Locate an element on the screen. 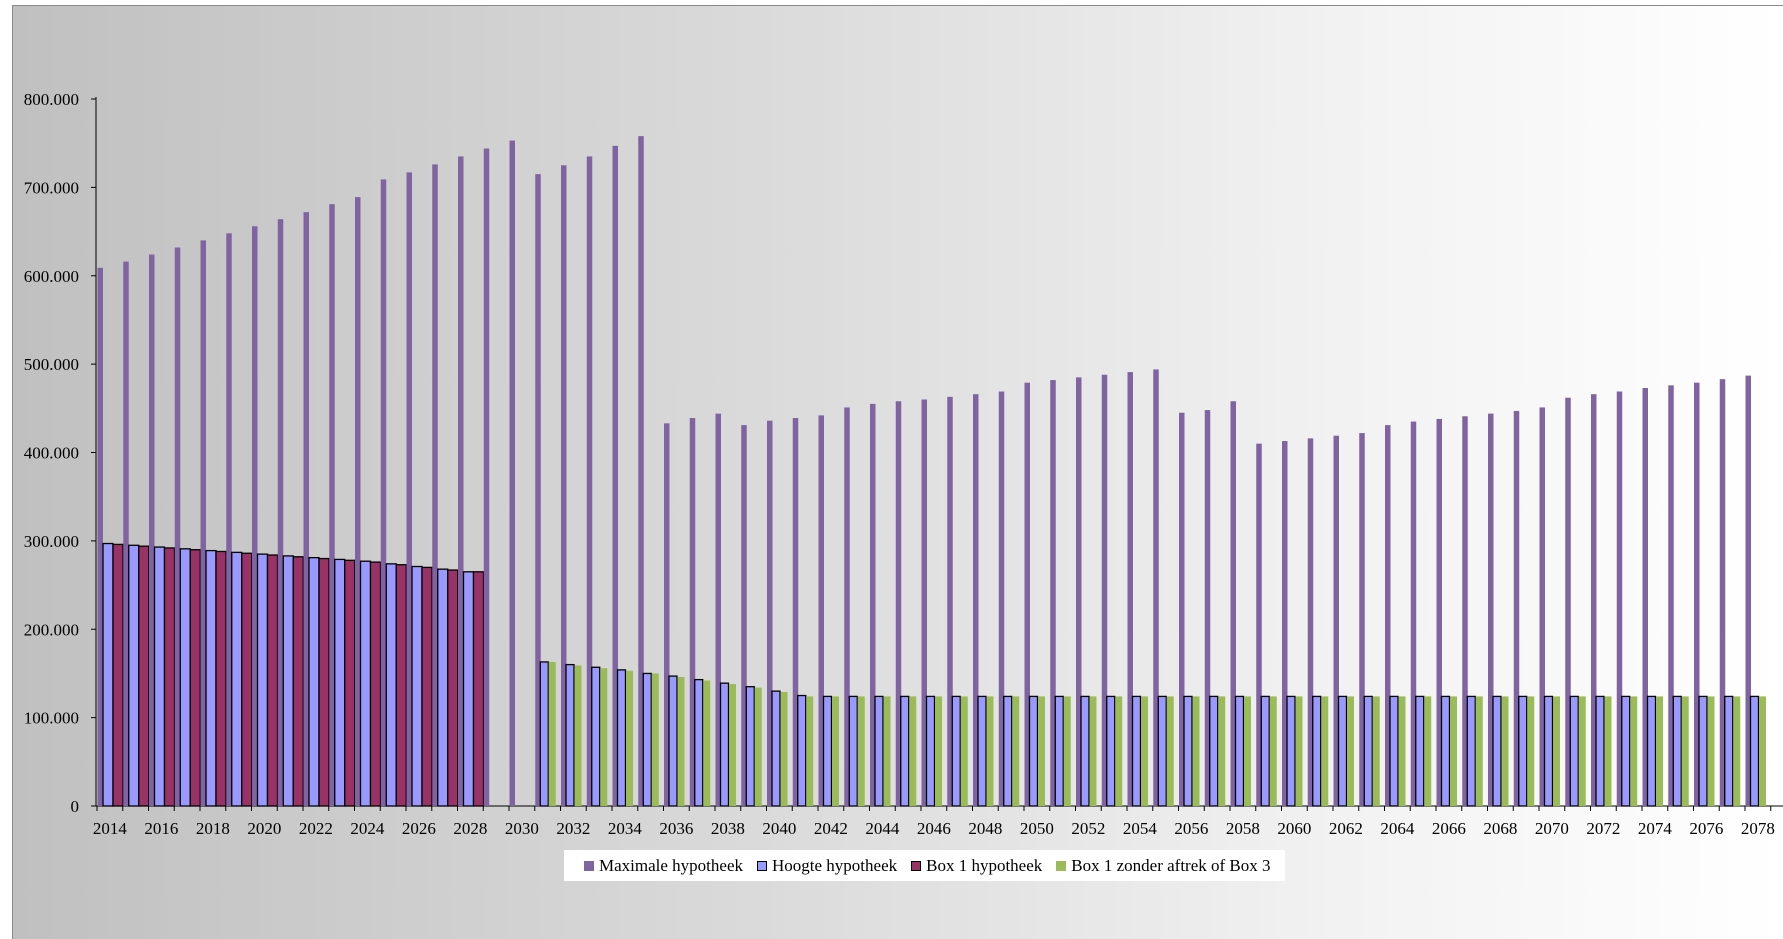 This screenshot has width=1783, height=939. bar-maximale-hypotheek-2042 is located at coordinates (821, 610).